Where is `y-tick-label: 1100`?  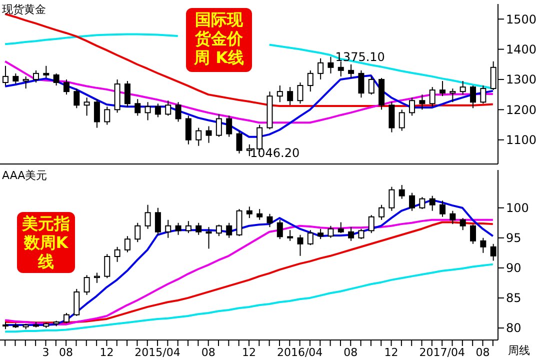
y-tick-label: 1100 is located at coordinates (521, 140).